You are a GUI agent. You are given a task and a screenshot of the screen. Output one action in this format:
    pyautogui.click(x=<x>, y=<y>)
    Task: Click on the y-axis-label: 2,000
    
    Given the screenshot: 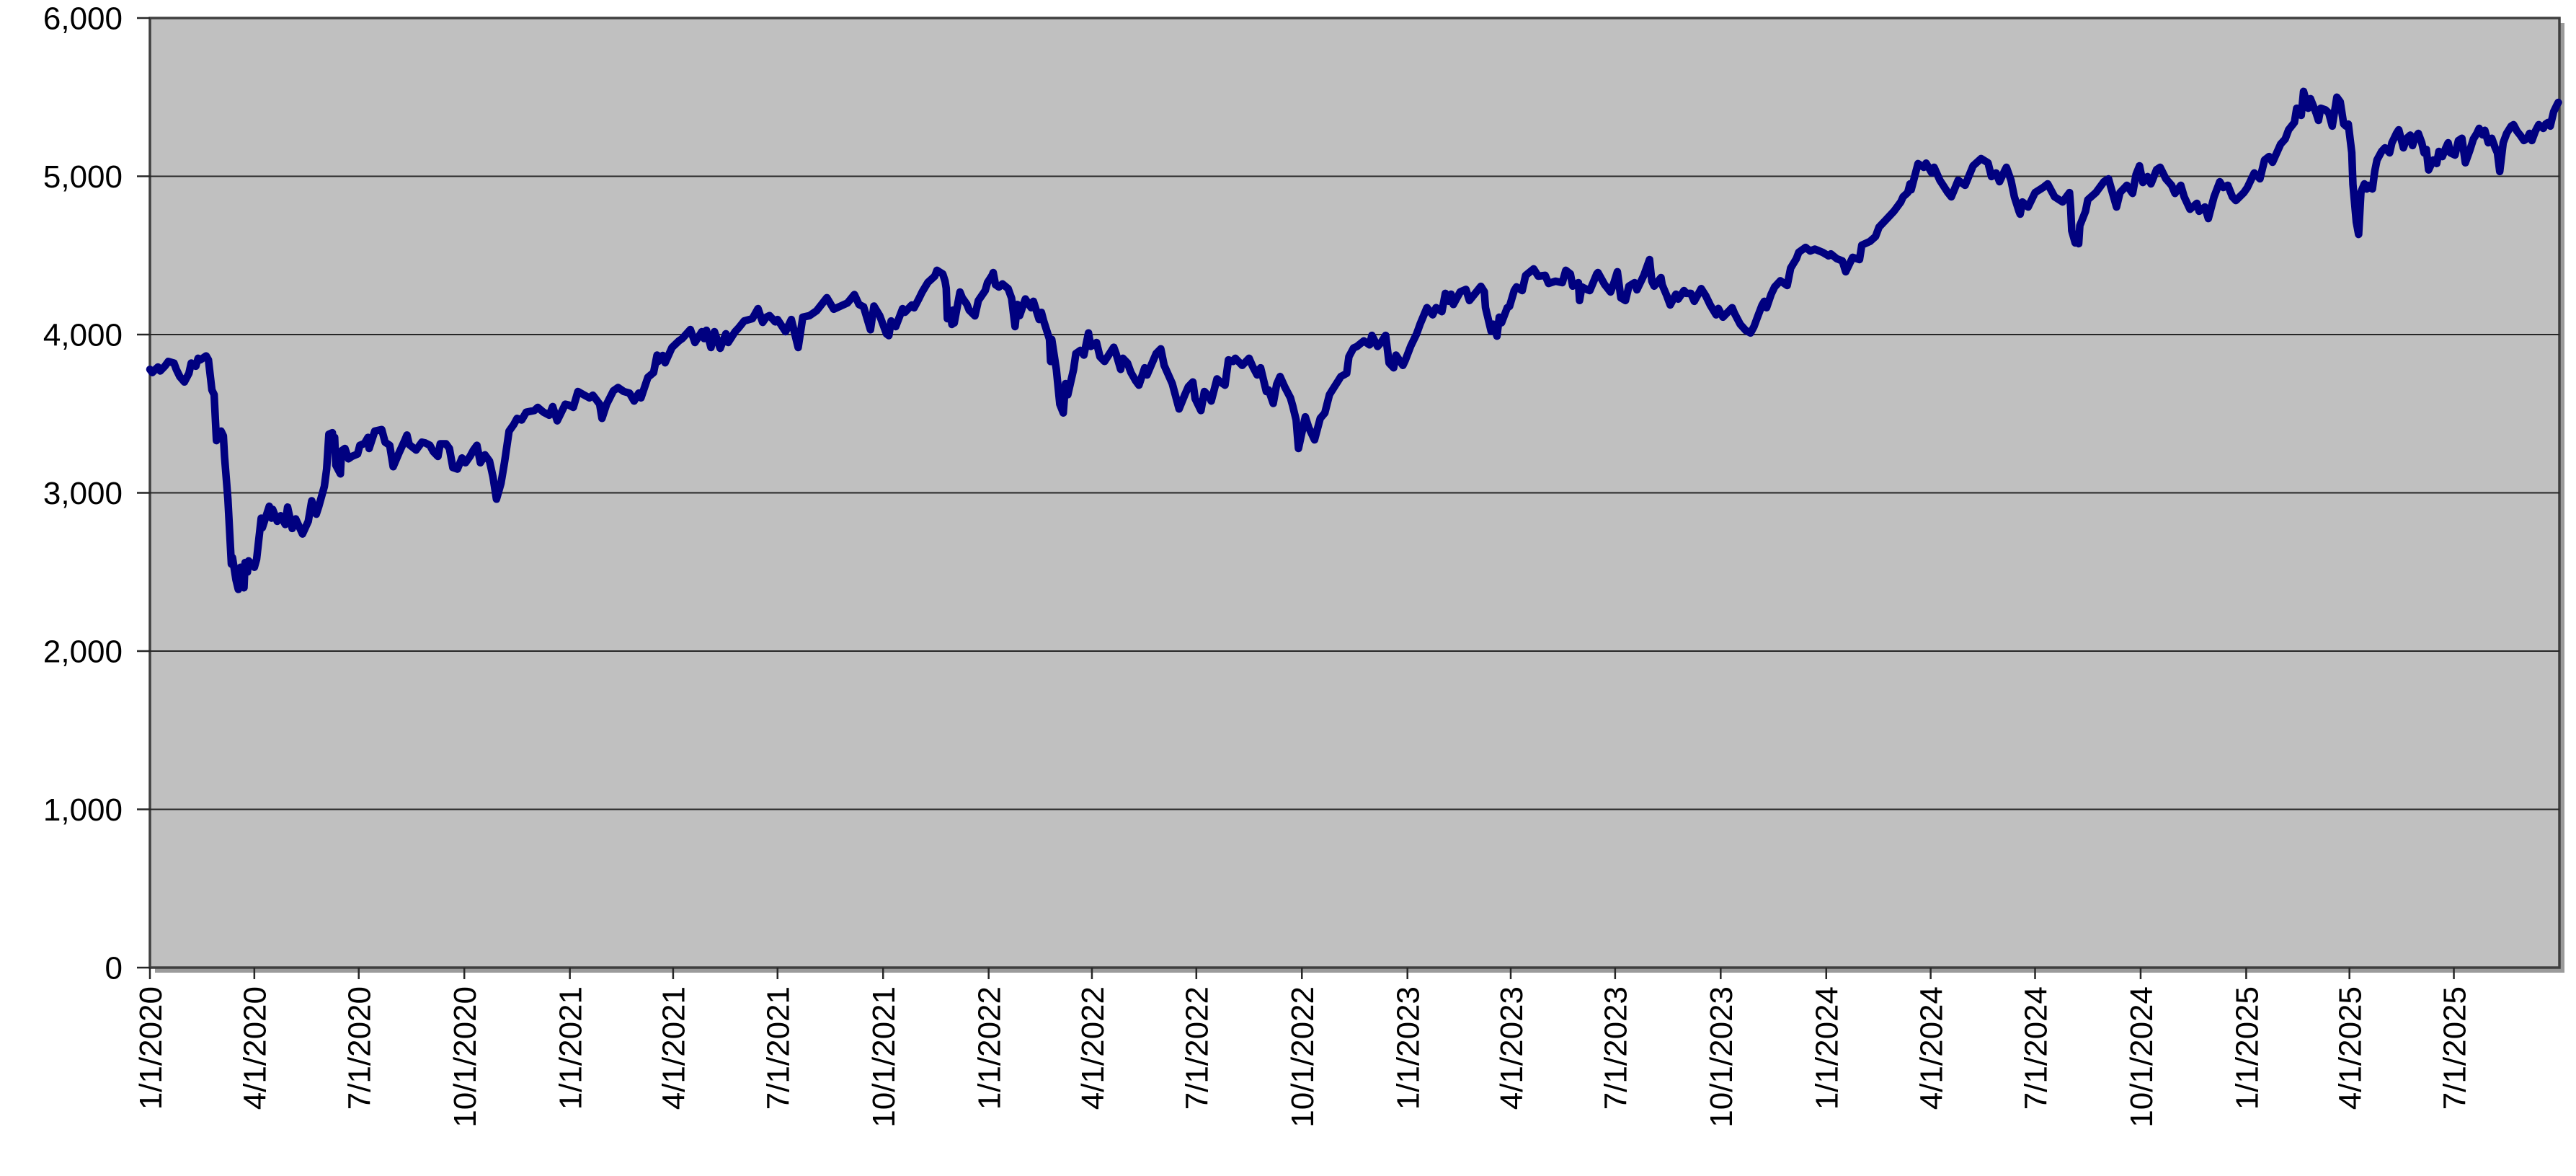 What is the action you would take?
    pyautogui.click(x=83, y=651)
    